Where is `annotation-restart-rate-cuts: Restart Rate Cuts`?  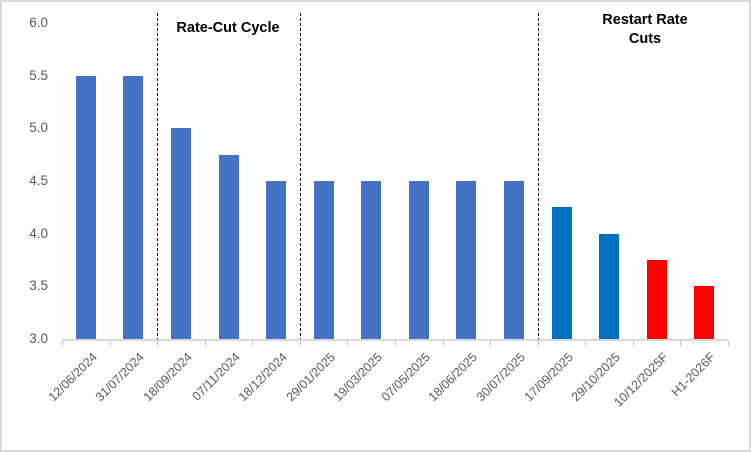 annotation-restart-rate-cuts: Restart Rate Cuts is located at coordinates (645, 29).